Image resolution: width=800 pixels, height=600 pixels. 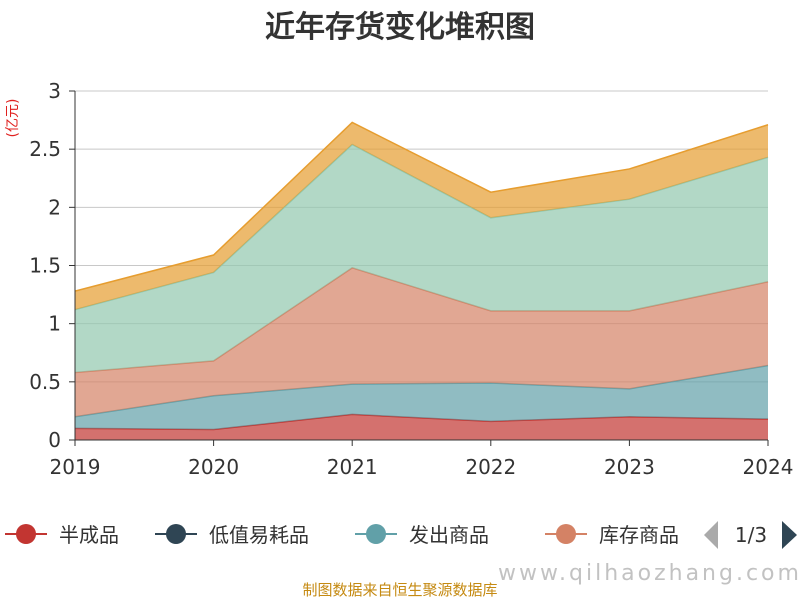 I want to click on legend-pager: 1/3, so click(x=750, y=535).